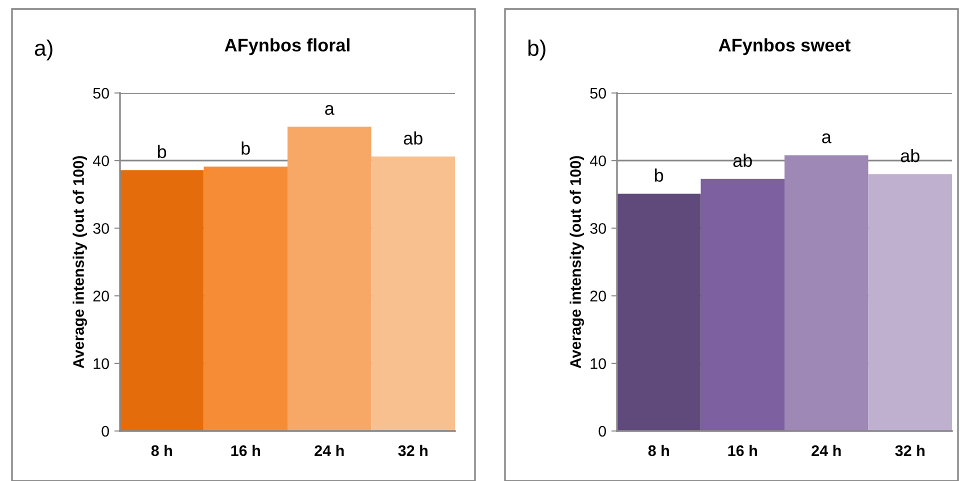 This screenshot has height=481, width=960. I want to click on chart-title: AFynbos sweet, so click(784, 47).